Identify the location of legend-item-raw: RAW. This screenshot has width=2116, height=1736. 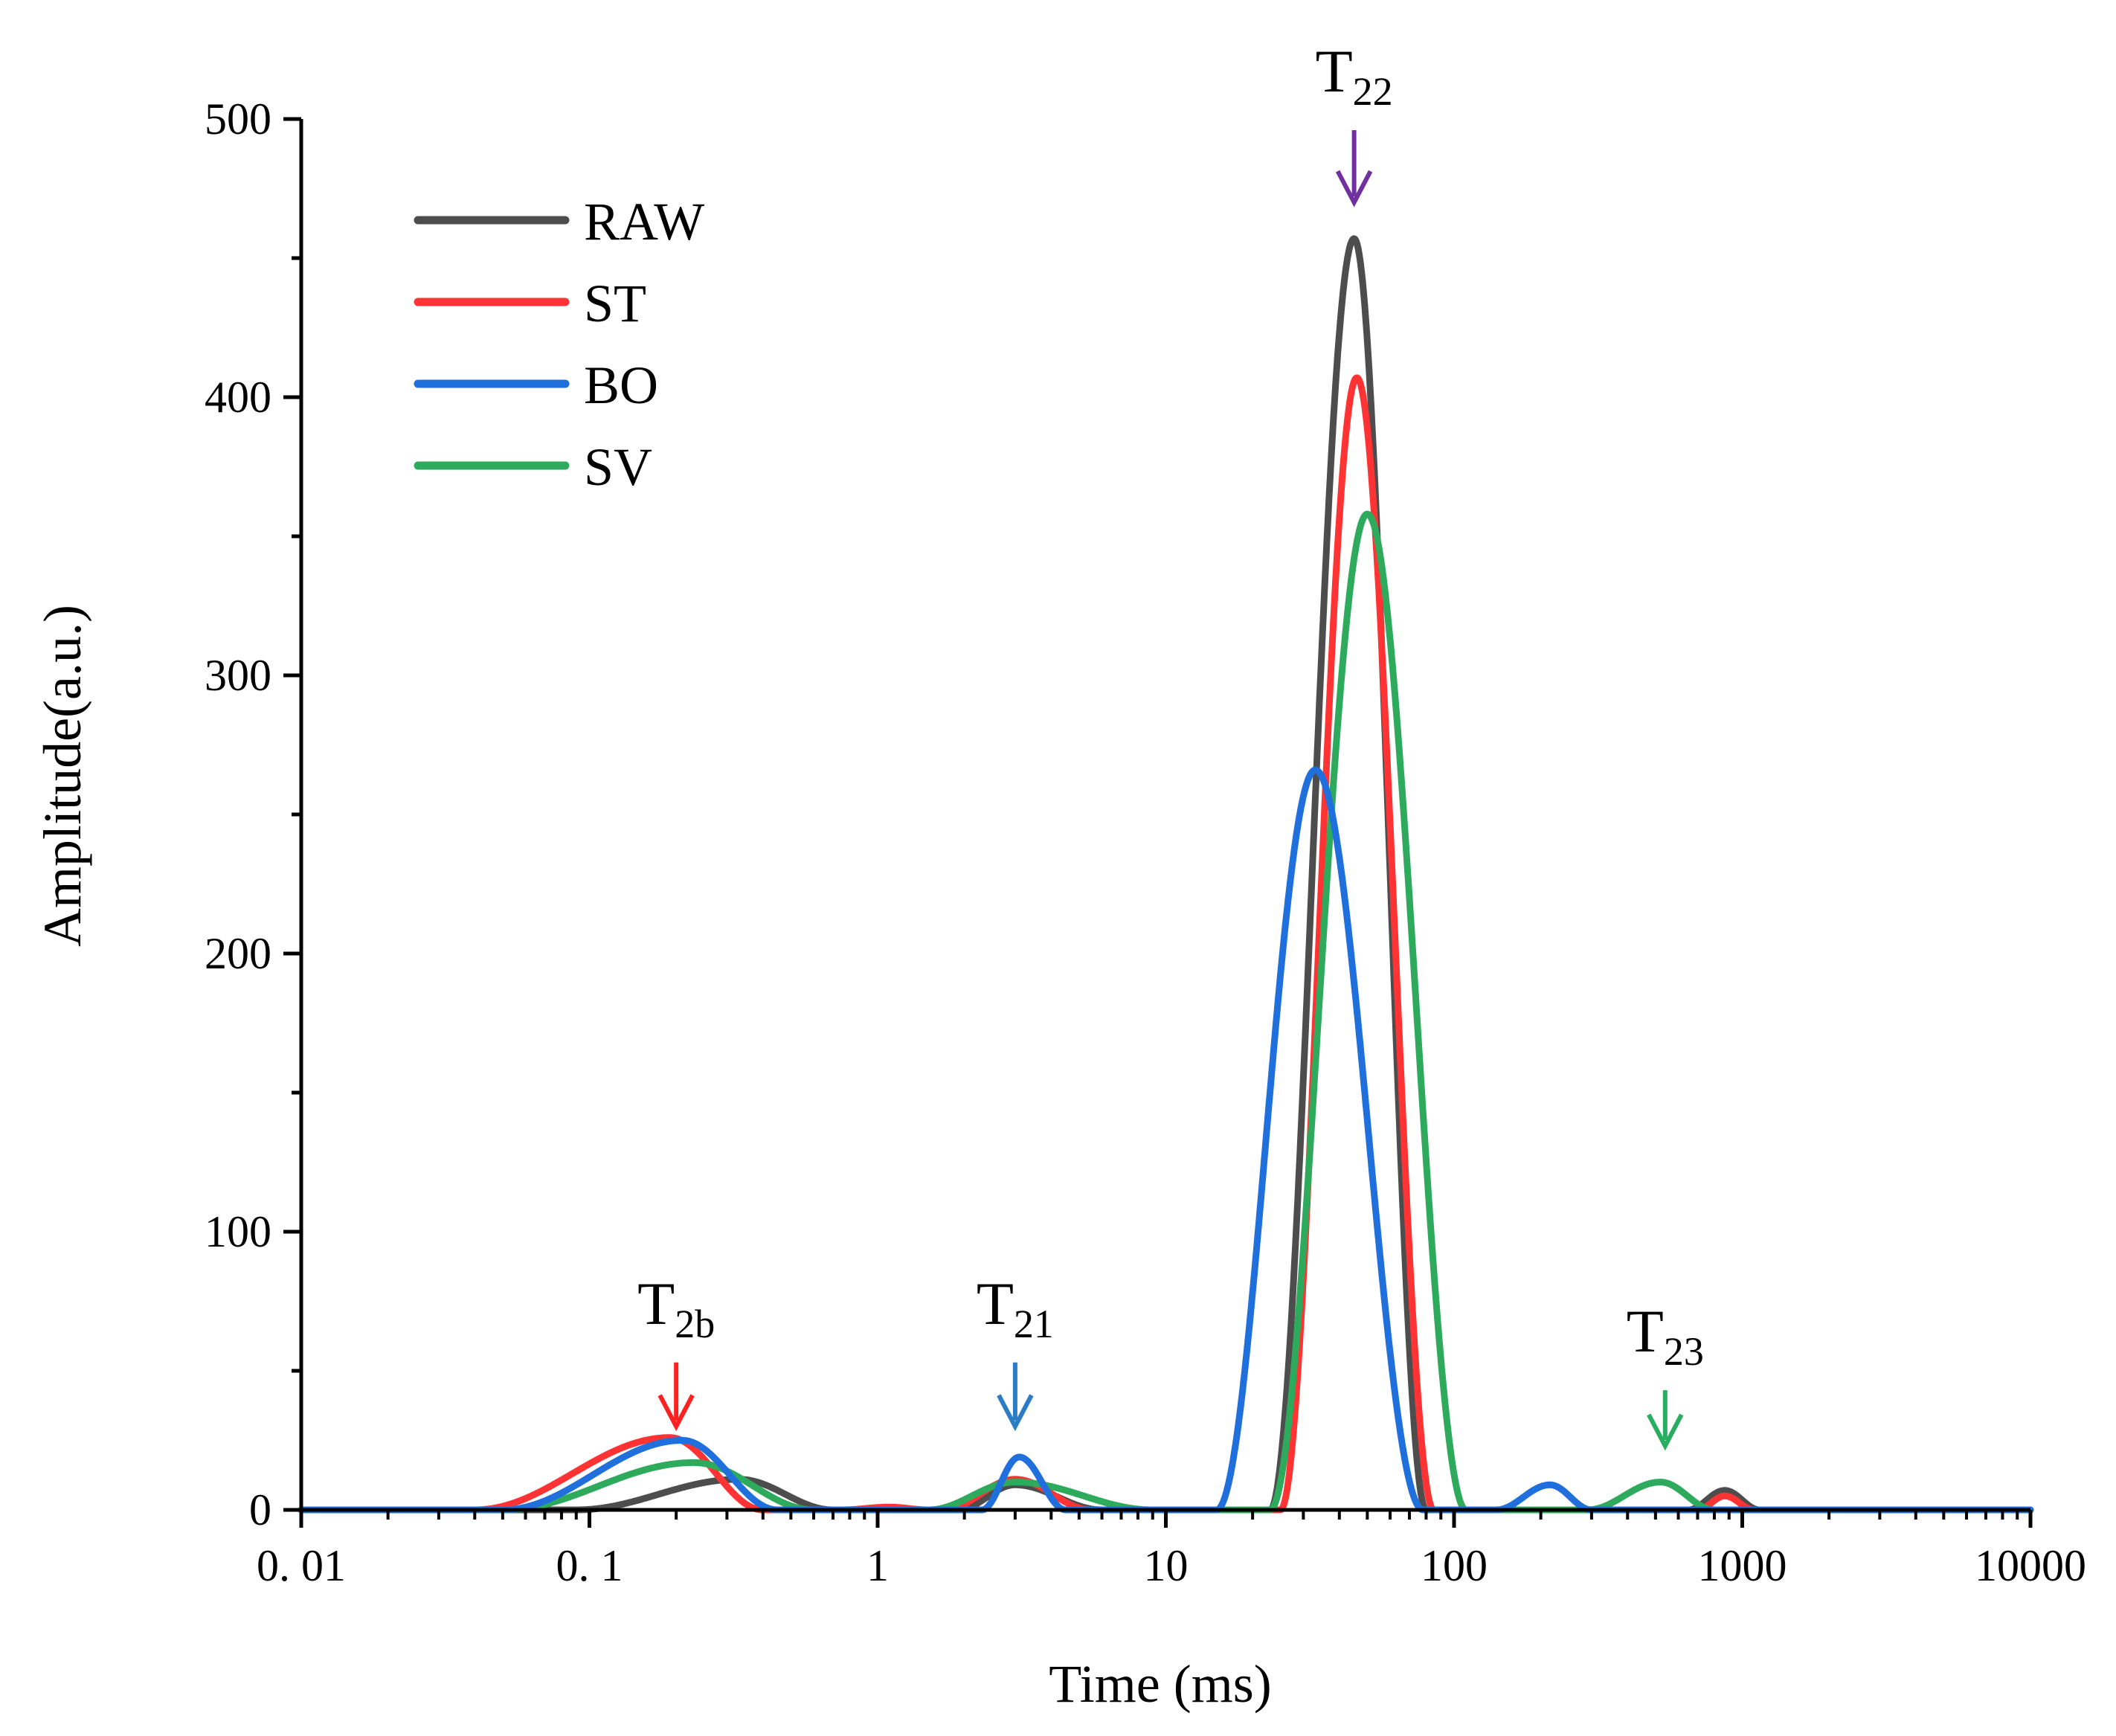
(559, 221).